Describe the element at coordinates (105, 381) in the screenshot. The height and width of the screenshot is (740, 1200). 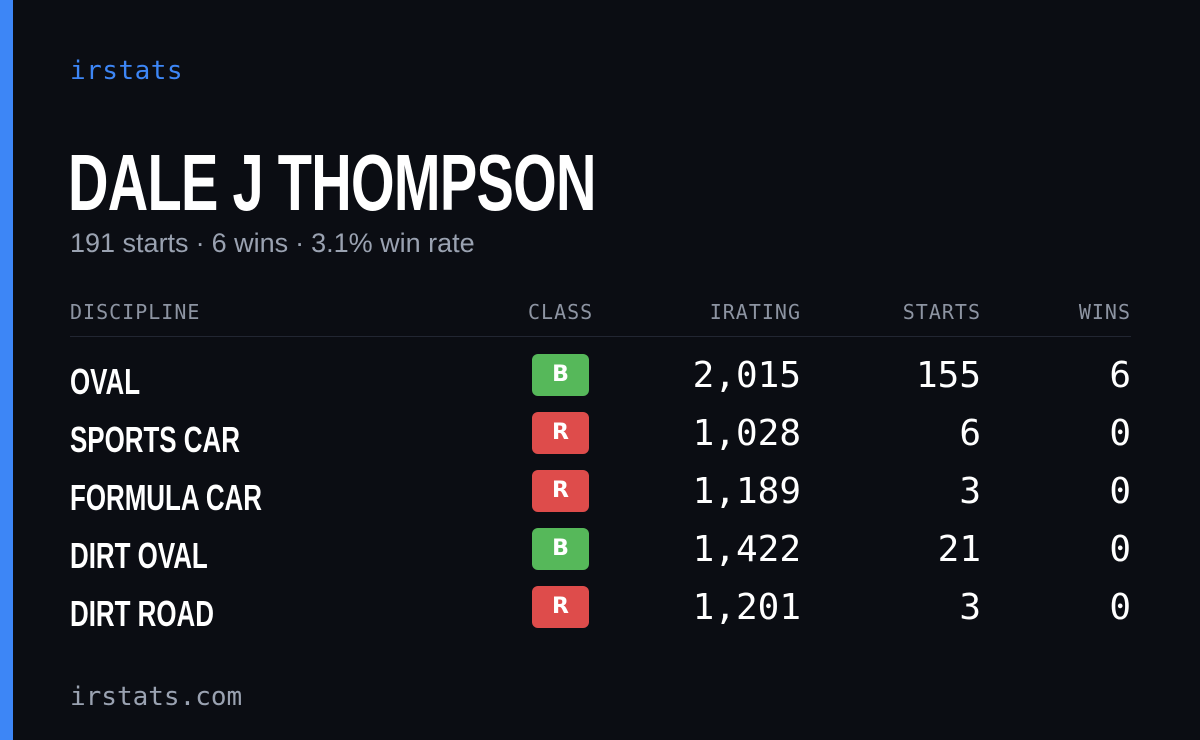
I see `discipline-label: OVAL` at that location.